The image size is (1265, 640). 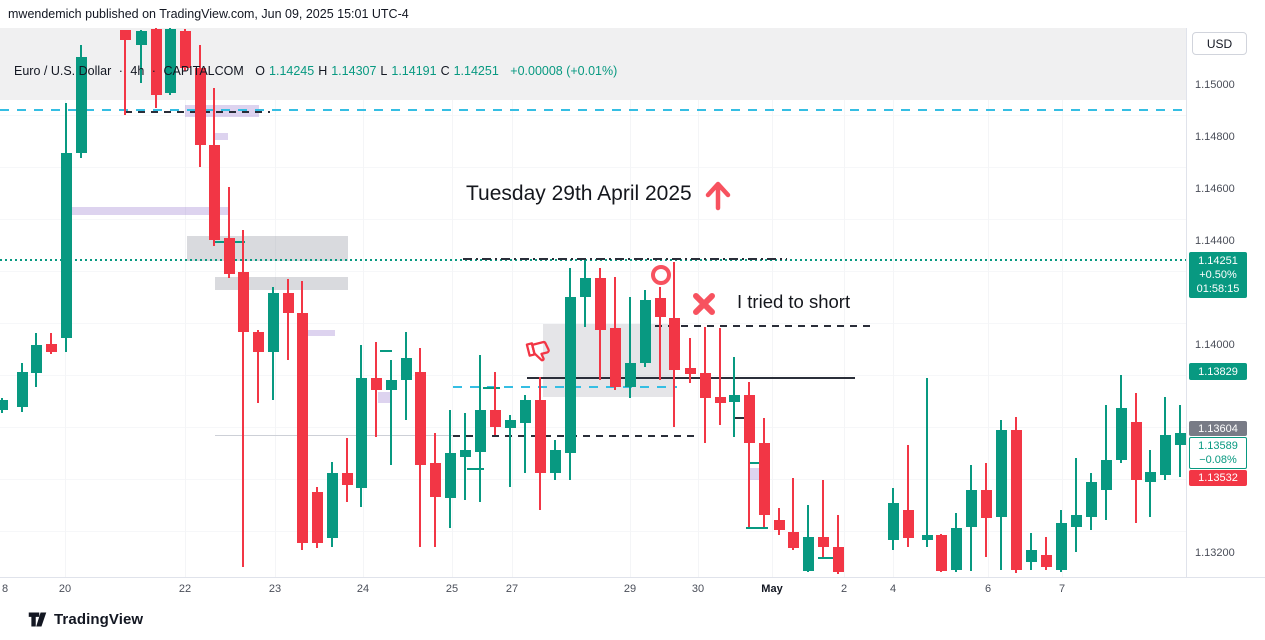 I want to click on date-tick-label: 27, so click(x=512, y=589).